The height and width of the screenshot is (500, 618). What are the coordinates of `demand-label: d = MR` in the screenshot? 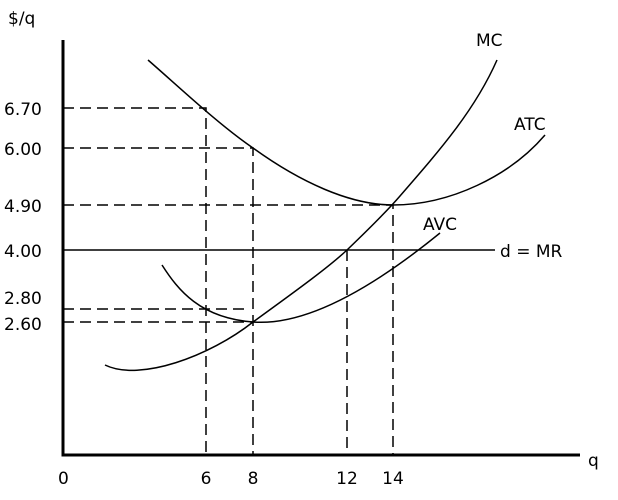 It's located at (531, 252).